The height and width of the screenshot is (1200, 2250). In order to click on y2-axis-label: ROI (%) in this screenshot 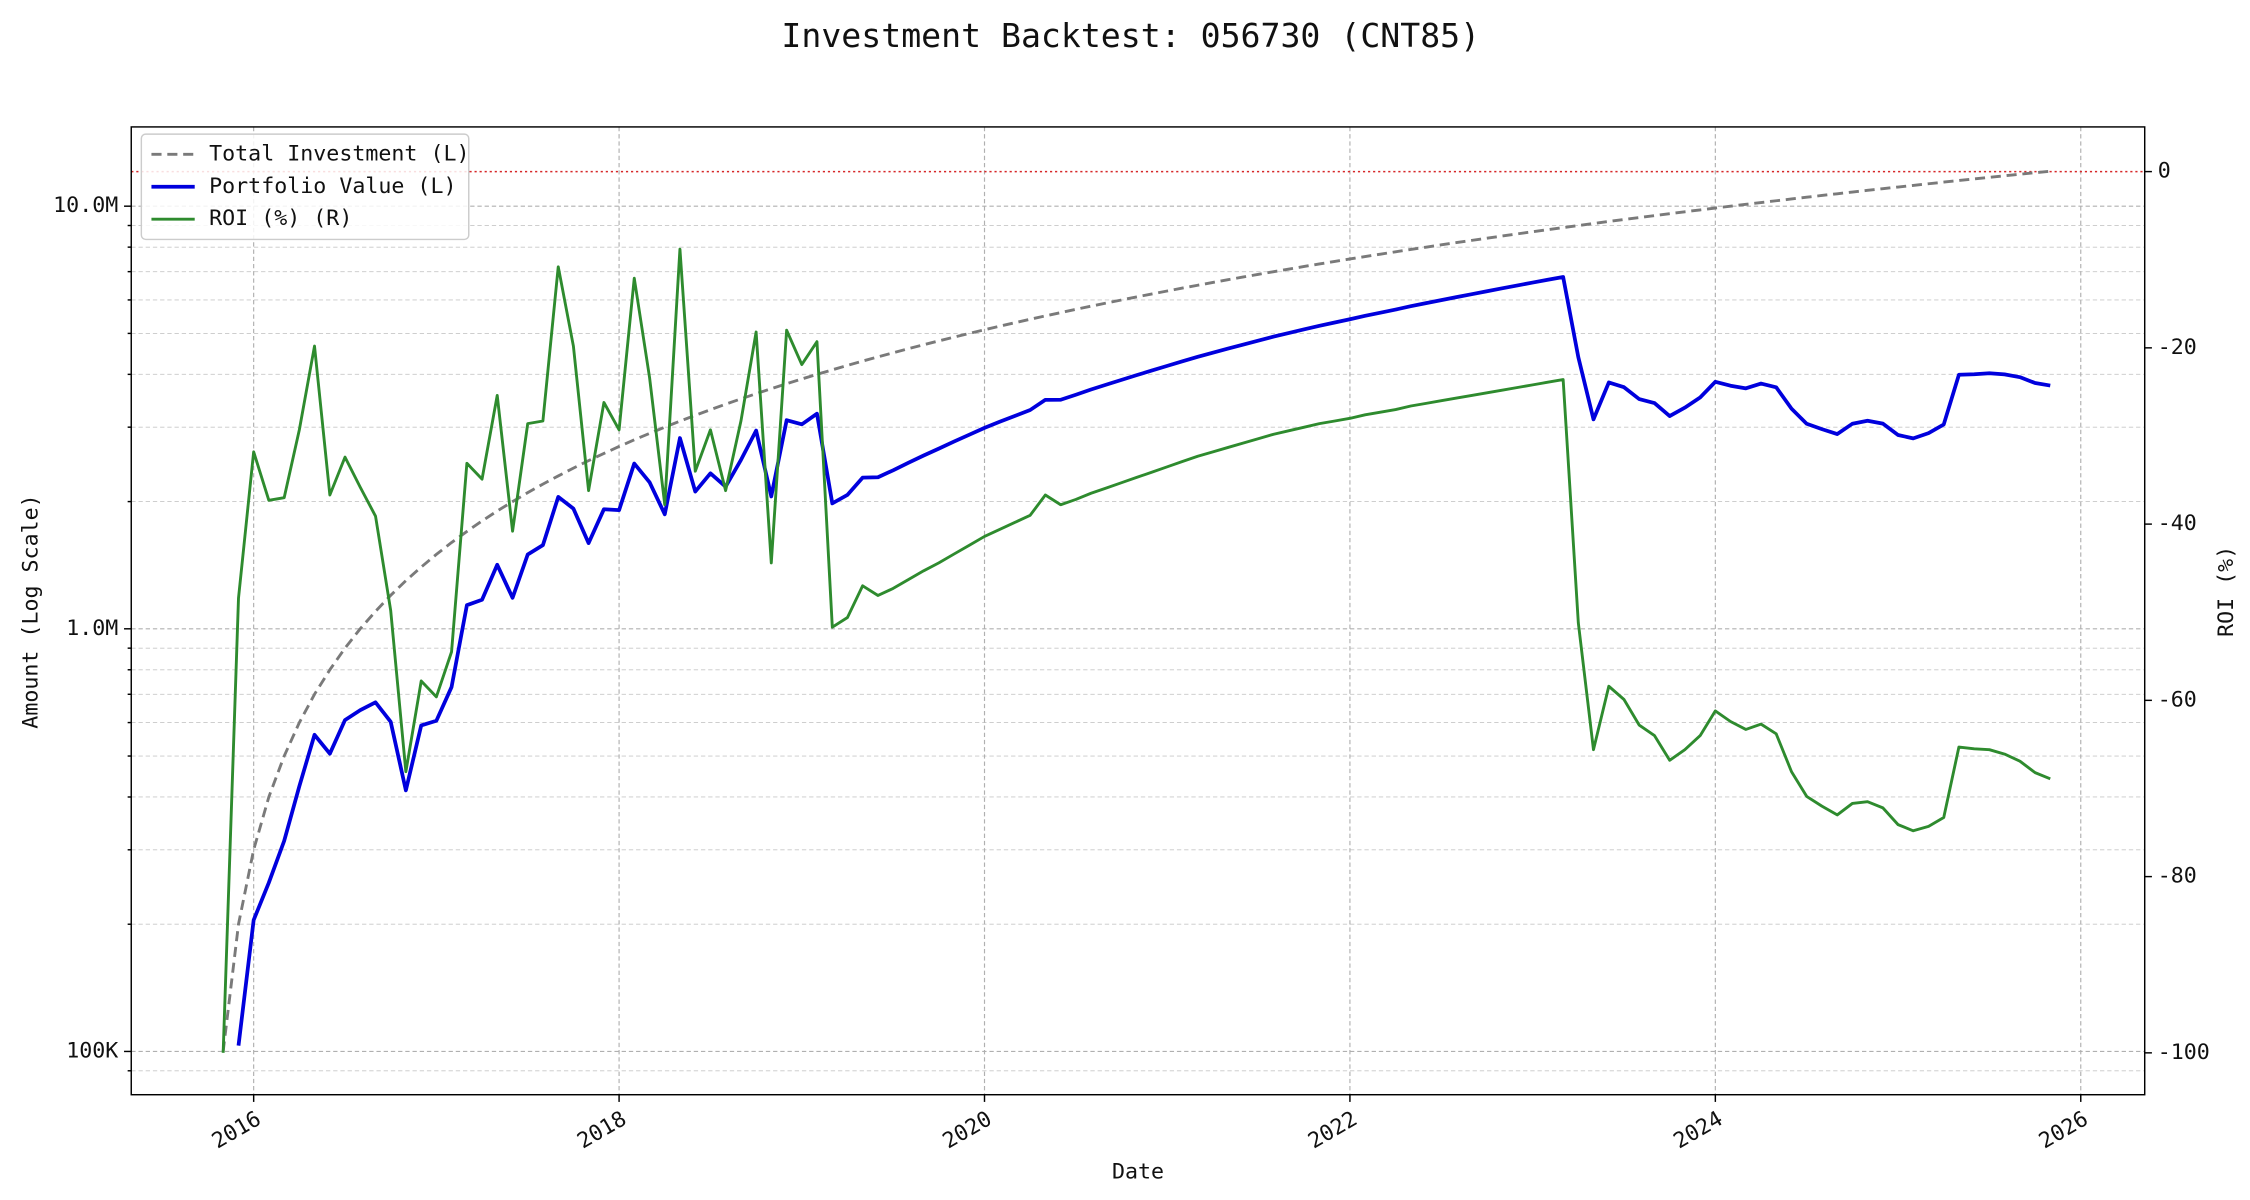, I will do `click(2226, 591)`.